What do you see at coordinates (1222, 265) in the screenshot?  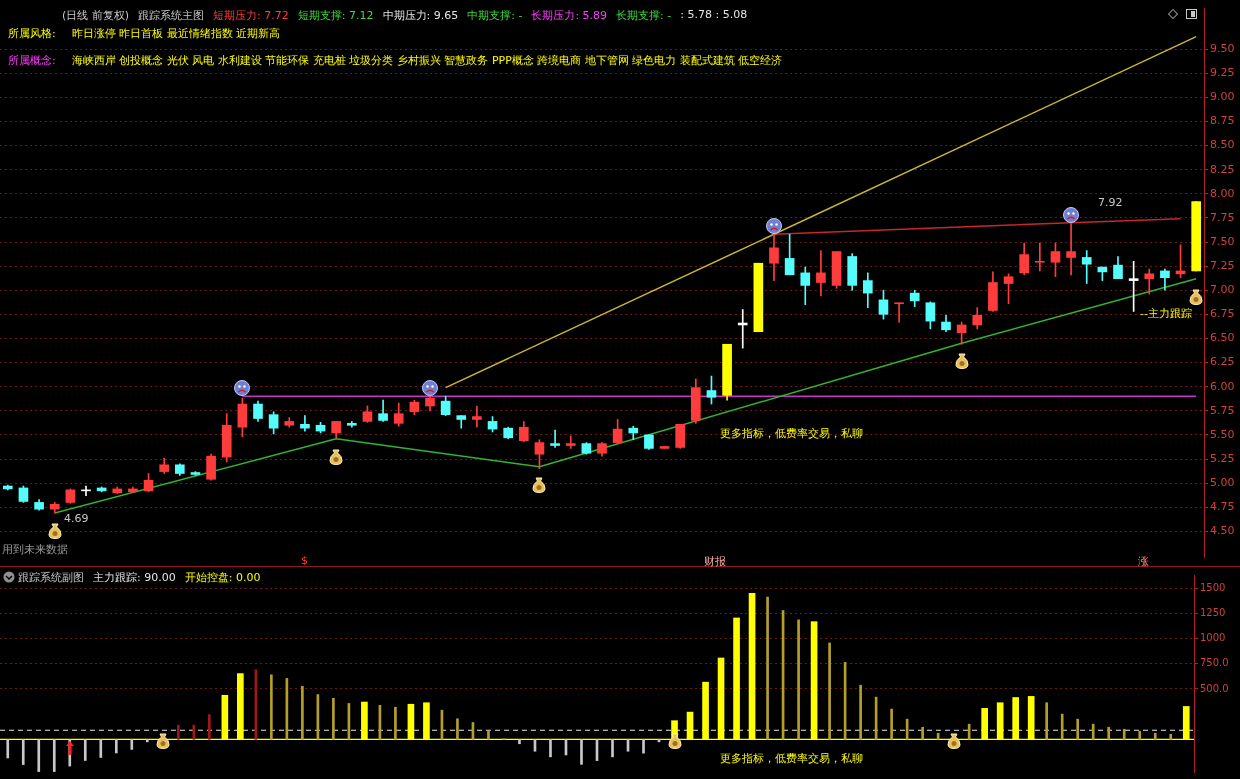 I see `y-tick-label: 7.25` at bounding box center [1222, 265].